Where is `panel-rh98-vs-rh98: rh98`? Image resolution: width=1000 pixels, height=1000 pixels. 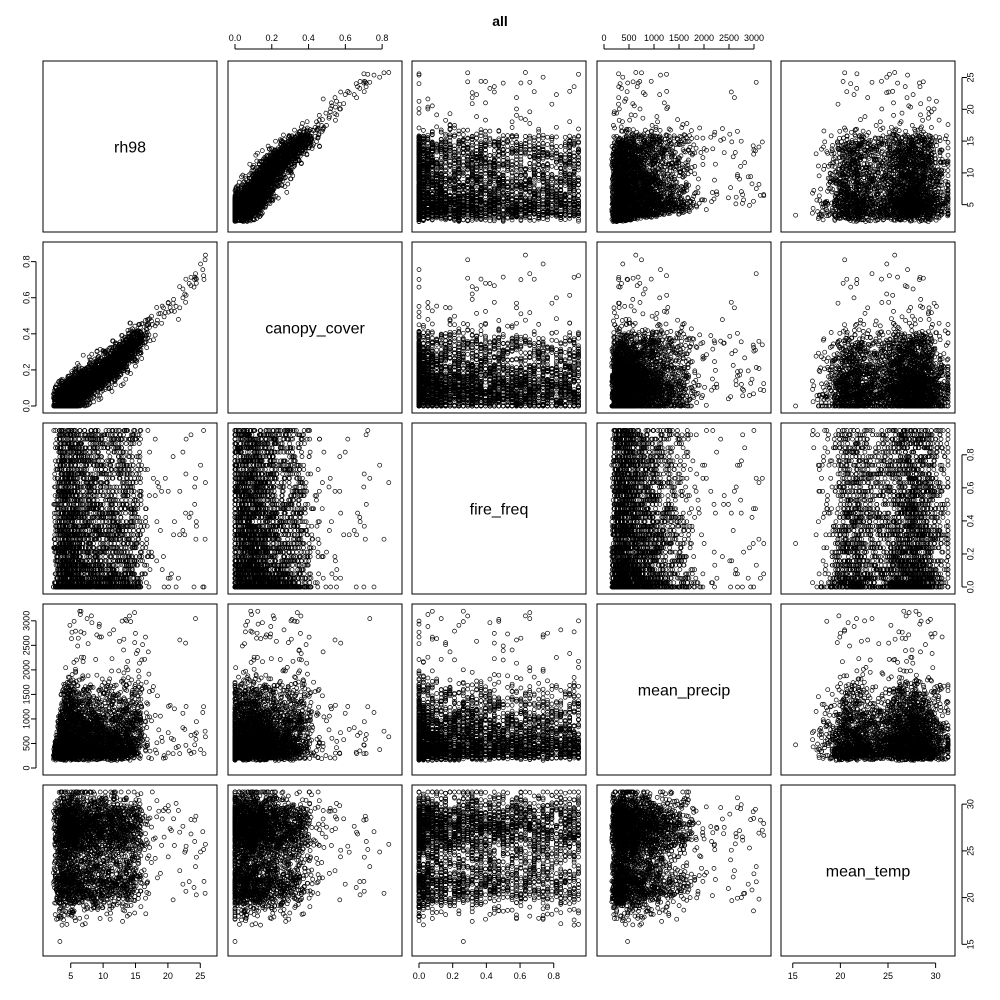
panel-rh98-vs-rh98: rh98 is located at coordinates (130, 146).